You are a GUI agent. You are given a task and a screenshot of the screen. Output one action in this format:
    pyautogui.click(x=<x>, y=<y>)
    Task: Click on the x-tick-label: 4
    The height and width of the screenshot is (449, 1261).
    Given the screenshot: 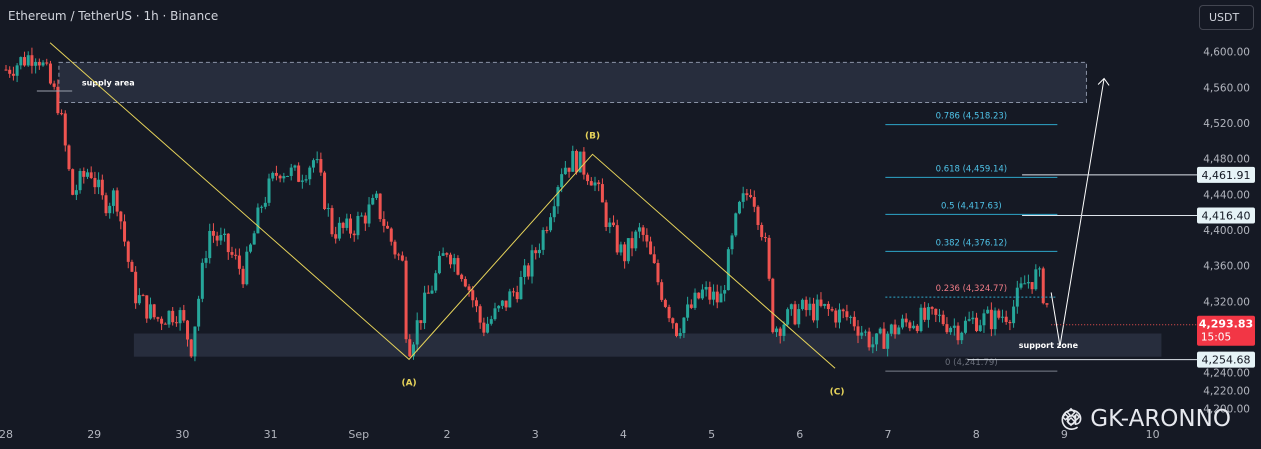 What is the action you would take?
    pyautogui.click(x=623, y=434)
    